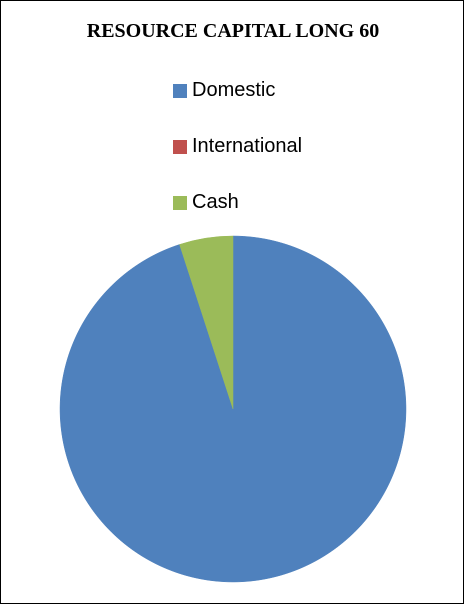 The image size is (464, 604). I want to click on legend-label-international: International, so click(247, 146).